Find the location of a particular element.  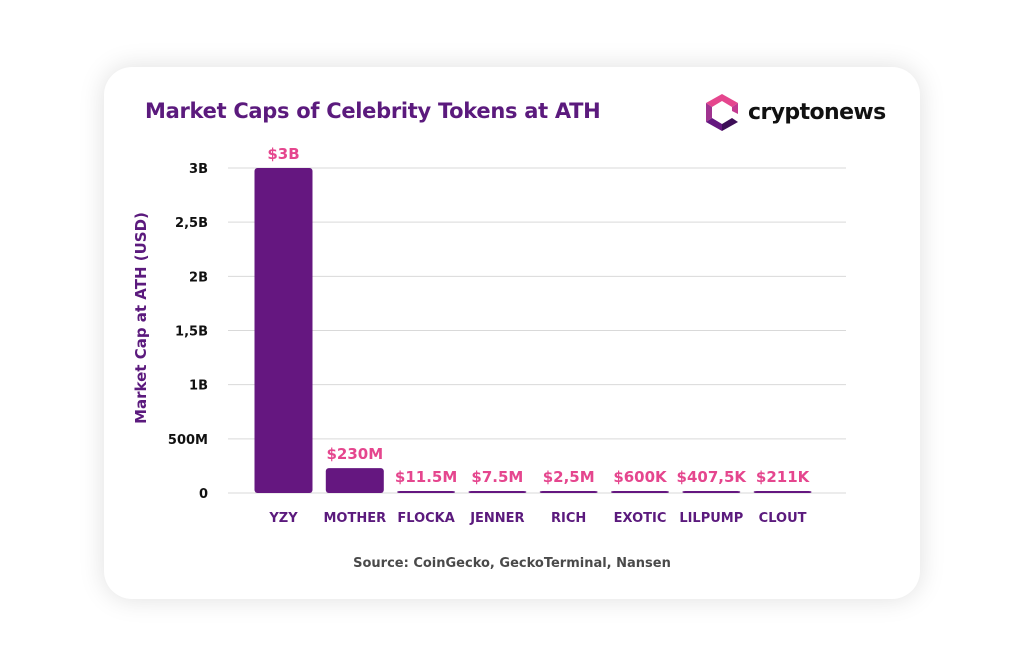

bar-lilpump is located at coordinates (711, 492).